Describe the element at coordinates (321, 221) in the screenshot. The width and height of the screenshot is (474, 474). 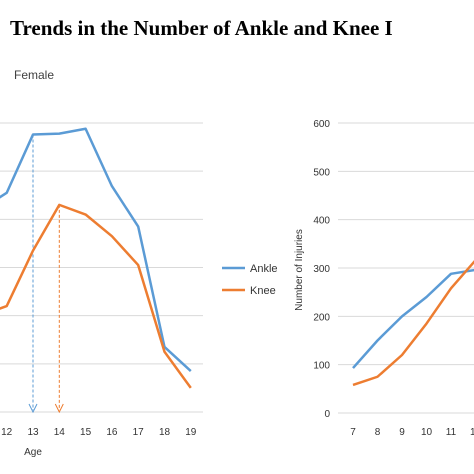
I see `y-tick-label: 400` at that location.